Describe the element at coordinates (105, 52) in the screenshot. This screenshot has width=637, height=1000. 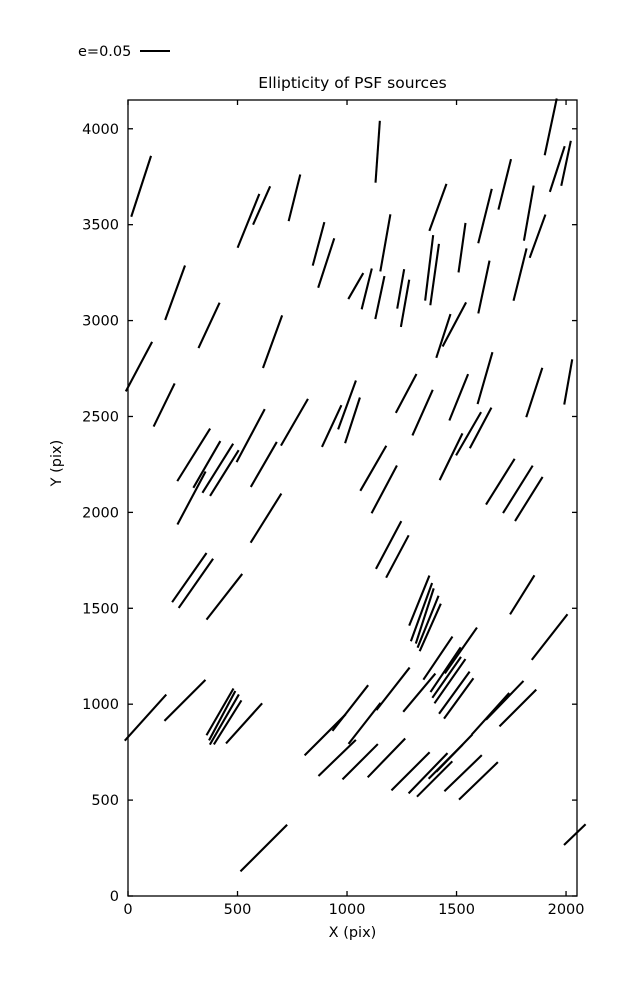
I see `legend-key-label: e=0.05` at that location.